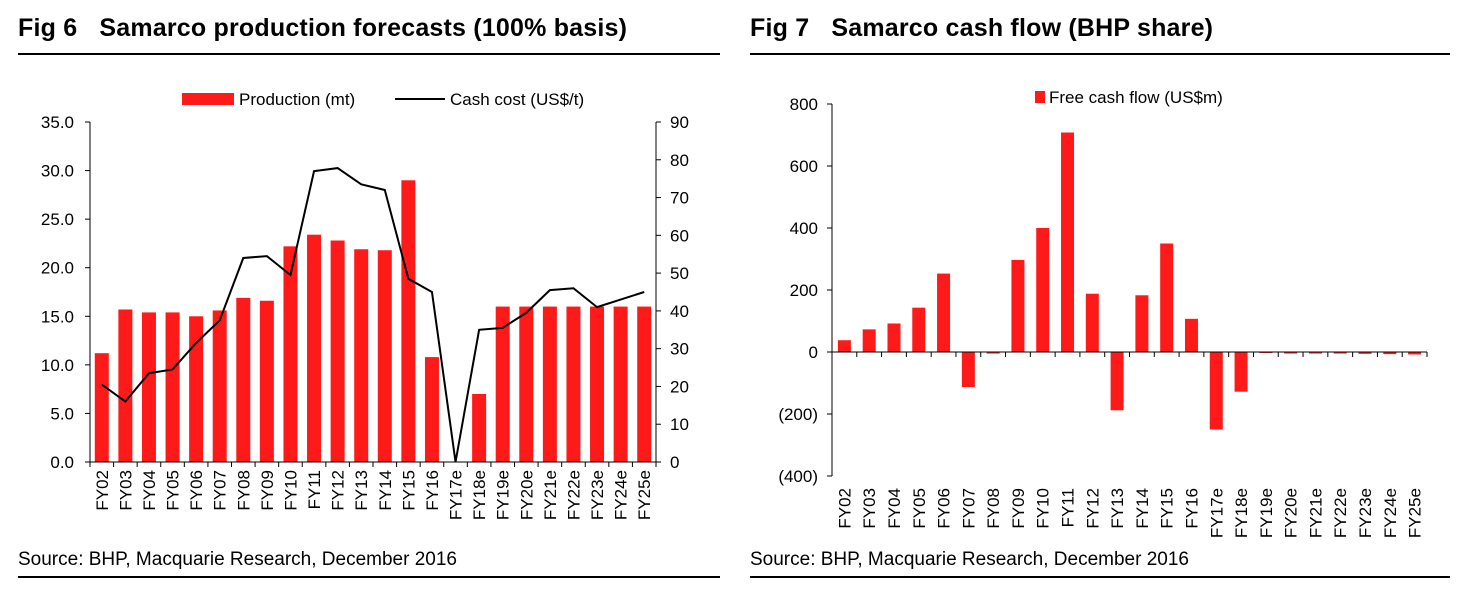 The image size is (1457, 599). Describe the element at coordinates (679, 386) in the screenshot. I see `right-tick-label: 20` at that location.